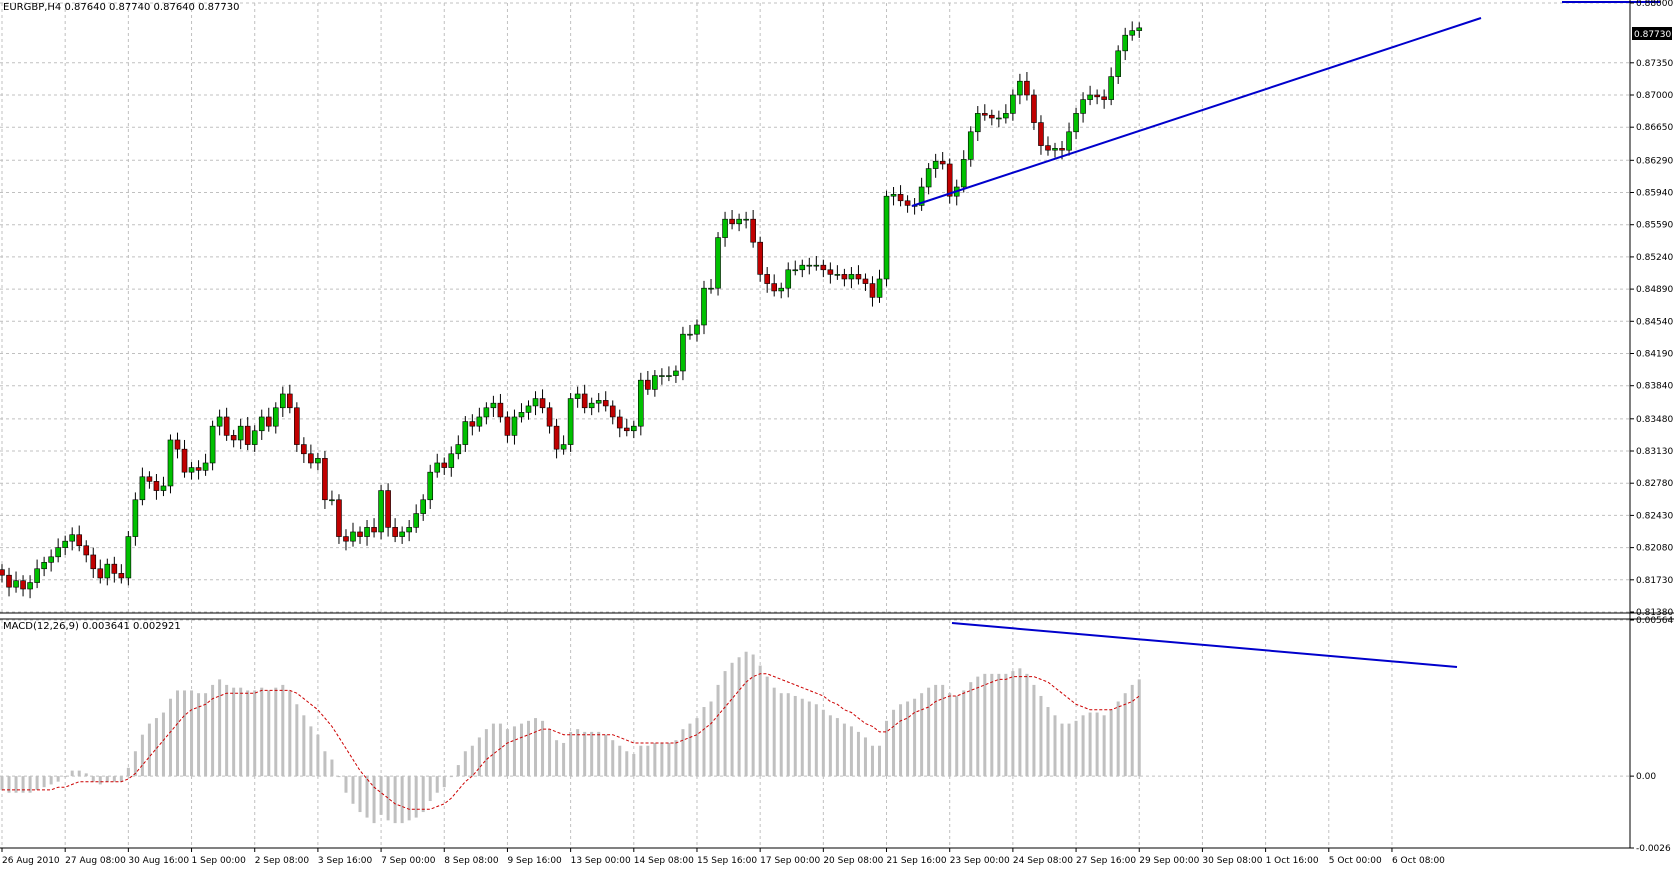 This screenshot has width=1674, height=871. Describe the element at coordinates (570, 737) in the screenshot. I see `macd-histogram` at that location.